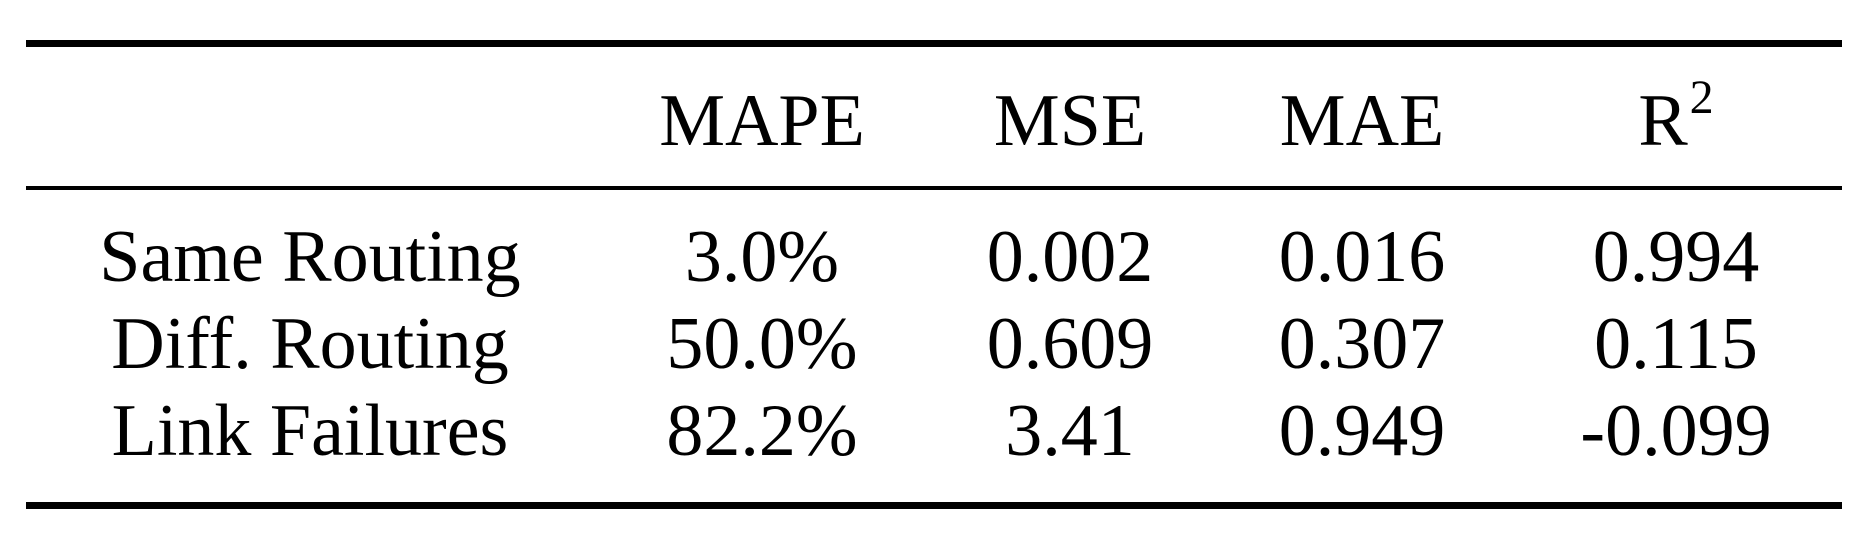  I want to click on header-mape: MAPE, so click(762, 121).